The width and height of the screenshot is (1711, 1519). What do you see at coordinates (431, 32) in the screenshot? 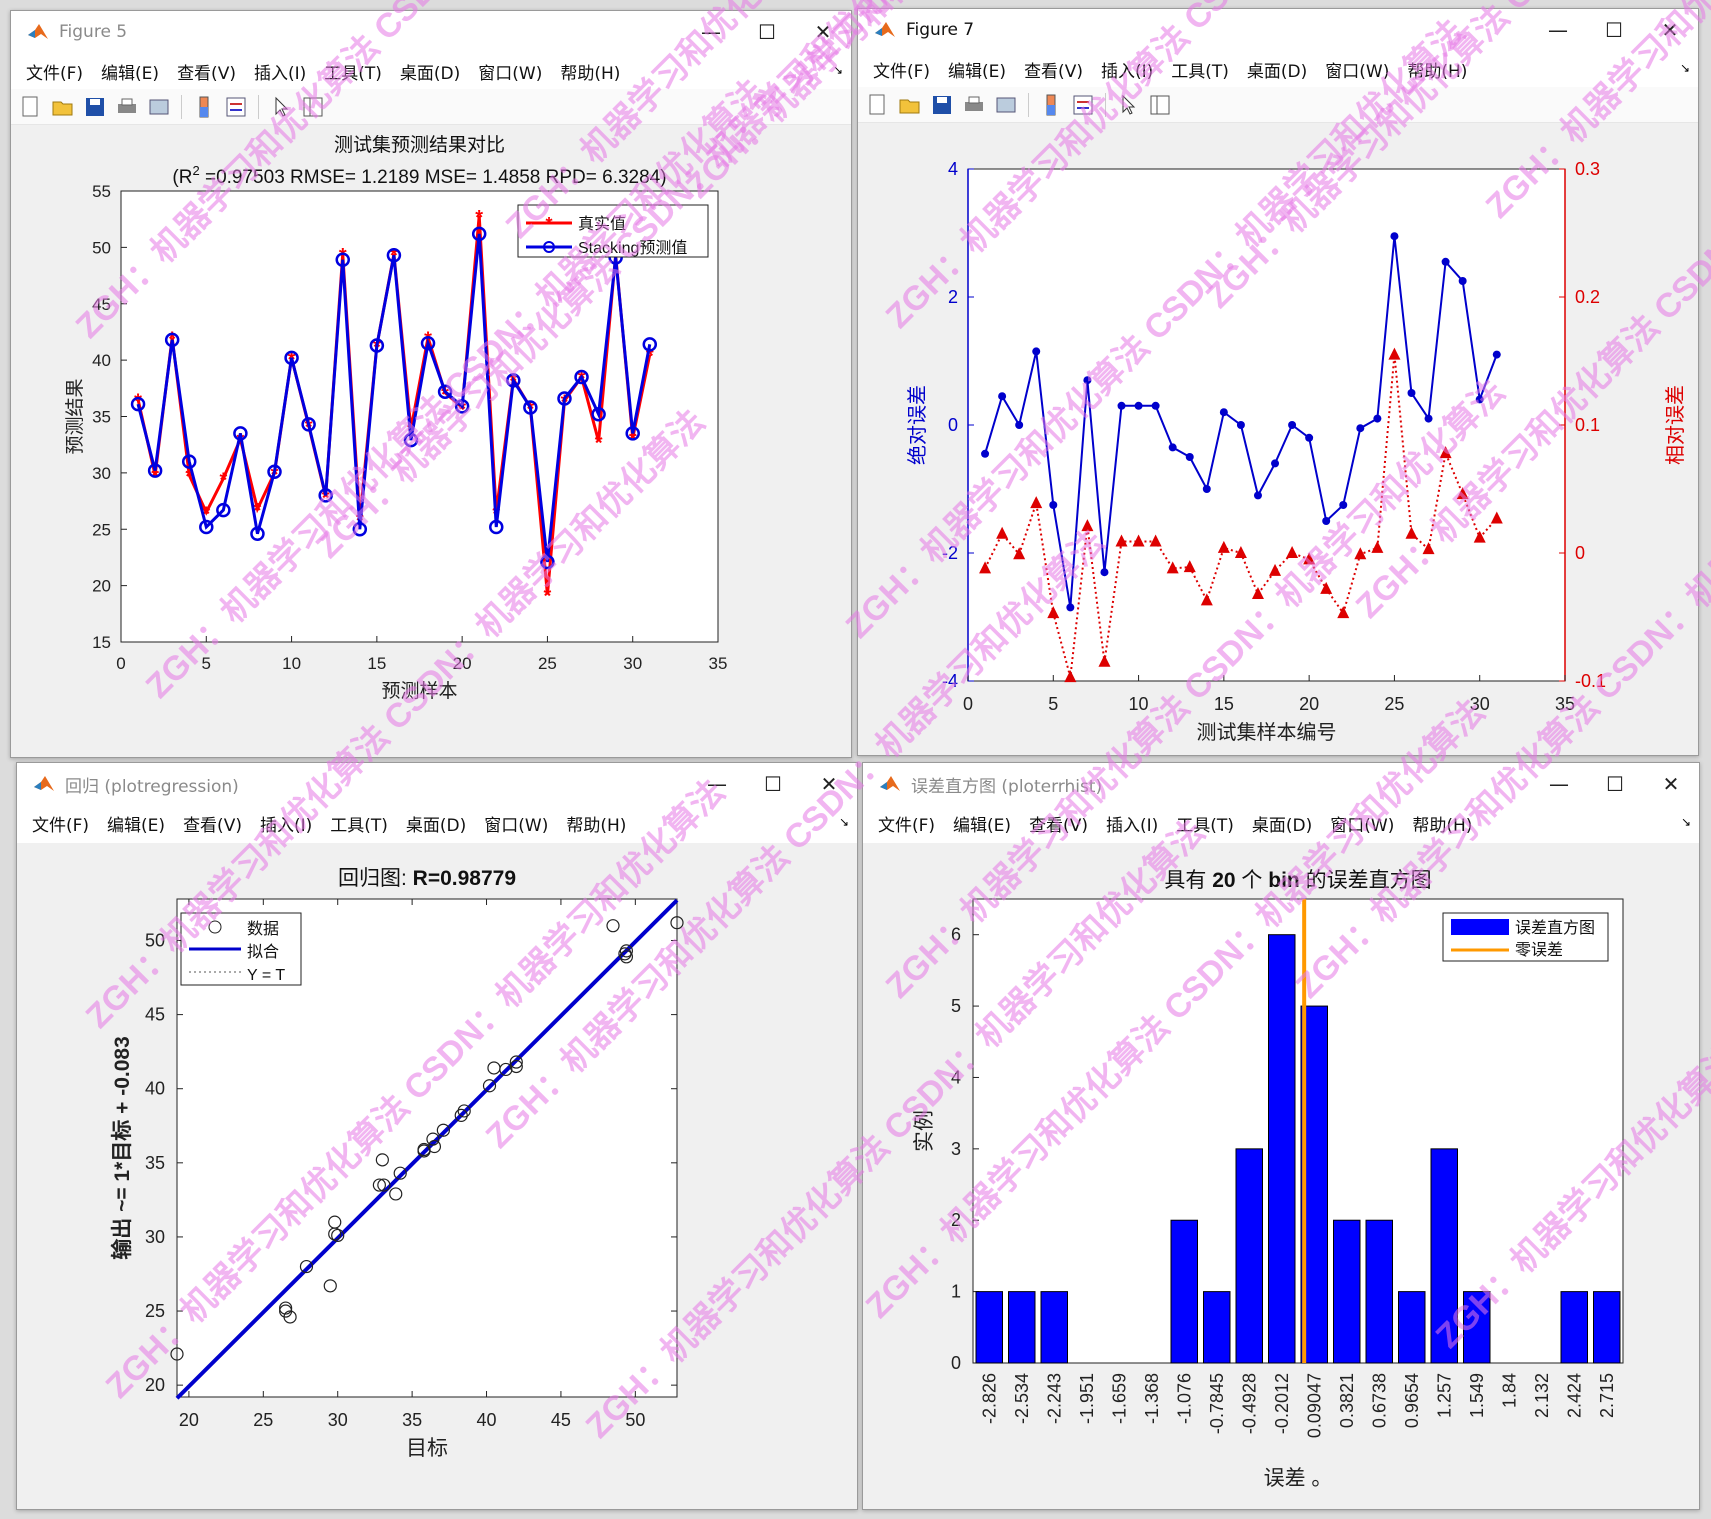
I see `title-bar: Figure 5 — ☐ ✕` at bounding box center [431, 32].